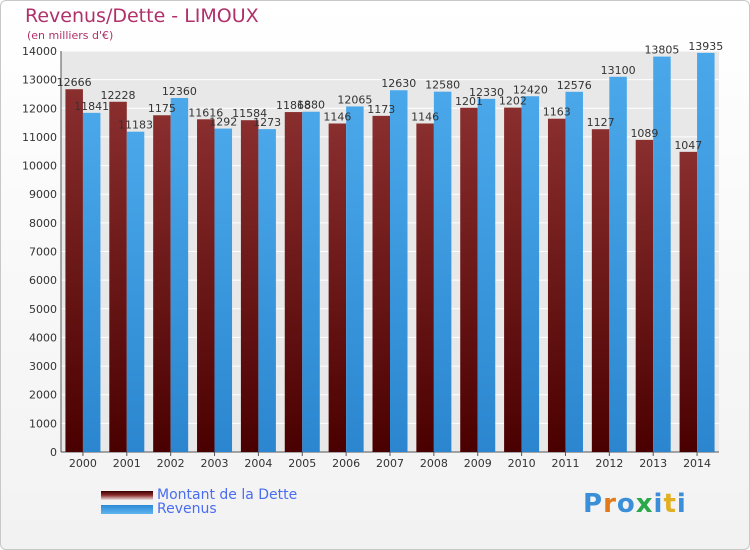  What do you see at coordinates (574, 85) in the screenshot?
I see `data-label-revenue: 12576` at bounding box center [574, 85].